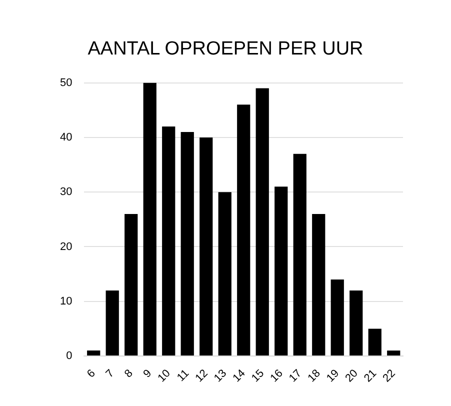 The image size is (451, 406). I want to click on x-tick-label: 7, so click(110, 373).